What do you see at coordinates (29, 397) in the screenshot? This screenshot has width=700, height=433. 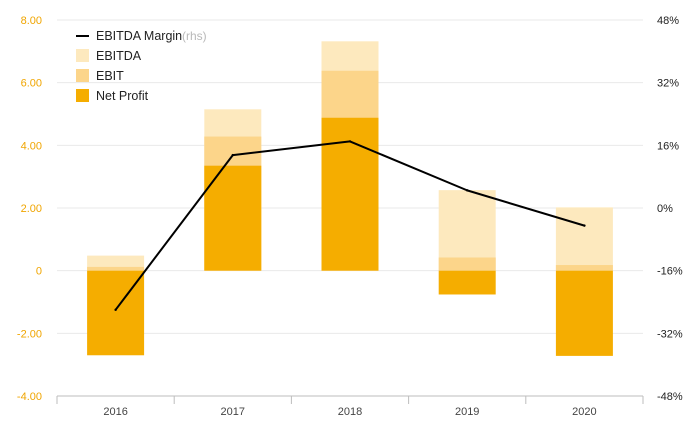 I see `y-left-tick-label: -4.00` at bounding box center [29, 397].